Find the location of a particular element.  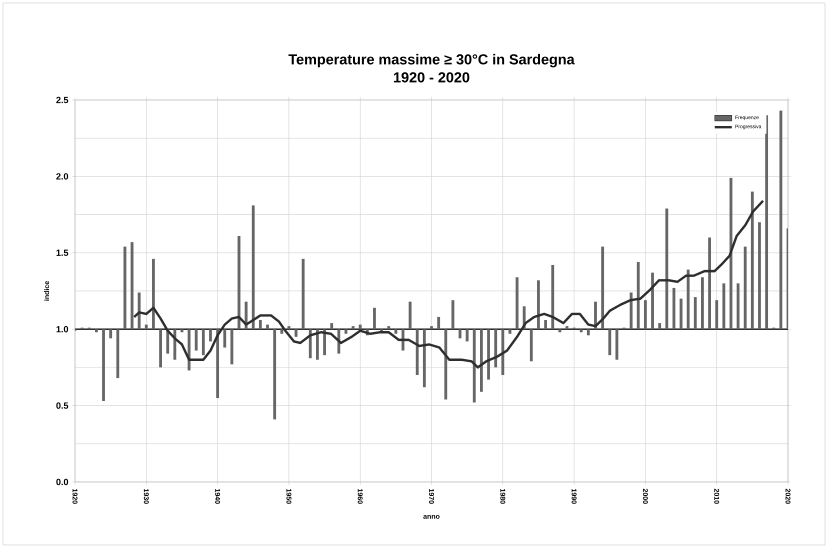

y-tick-label: 1.5 is located at coordinates (62, 253).